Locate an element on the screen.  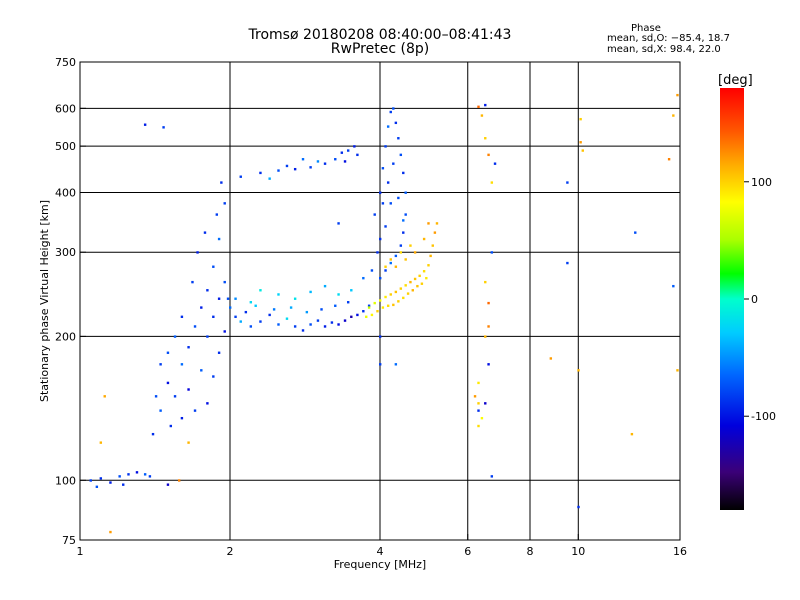
colorbar-ticks: 100 0 -100 is located at coordinates (760, 299).